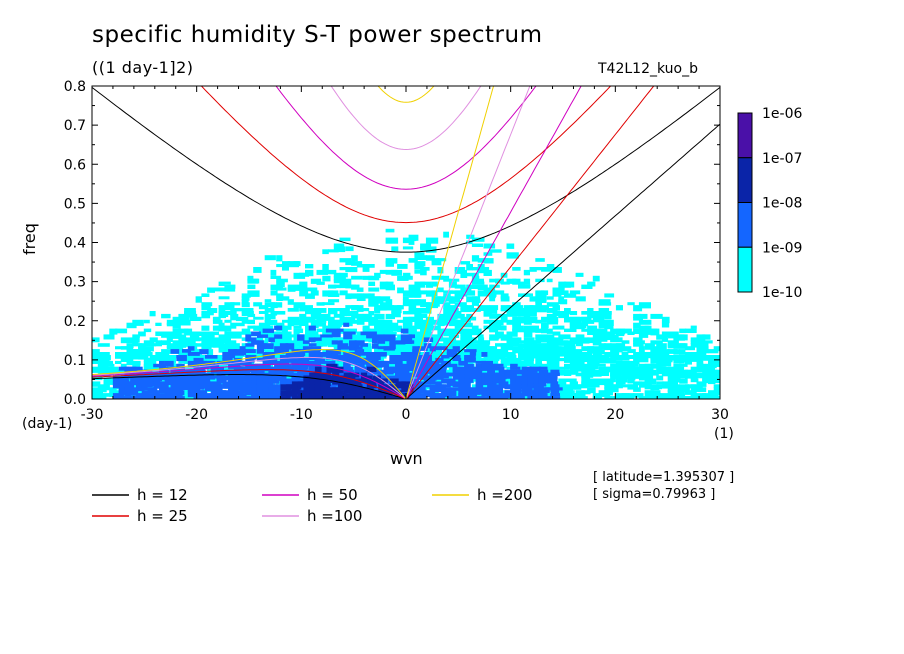  Describe the element at coordinates (75, 283) in the screenshot. I see `y-tick-label: 0.3` at that location.